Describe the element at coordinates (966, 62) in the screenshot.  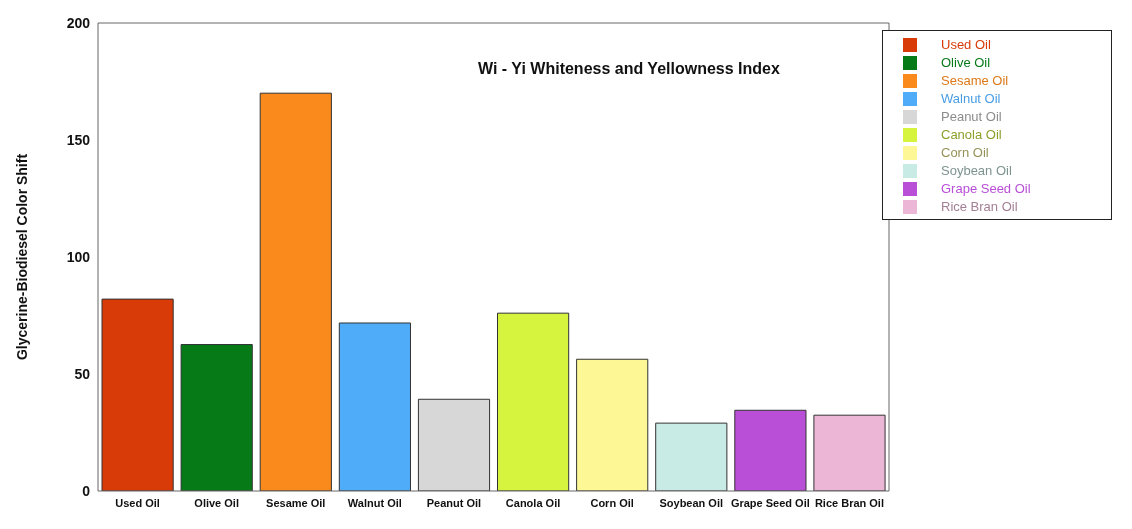
I see `legend-label: Olive Oil` at that location.